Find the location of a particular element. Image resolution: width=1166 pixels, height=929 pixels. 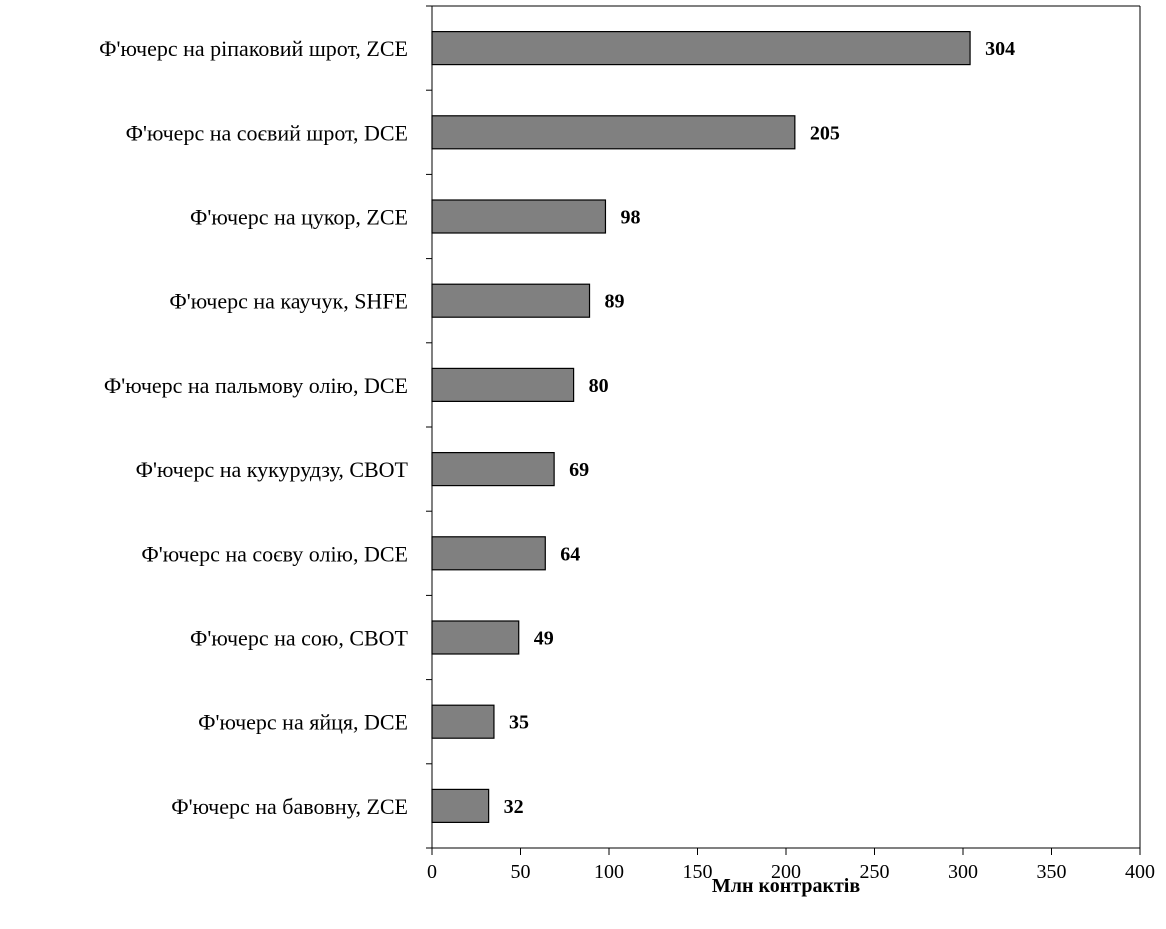

x-tick-label: 100 is located at coordinates (609, 872).